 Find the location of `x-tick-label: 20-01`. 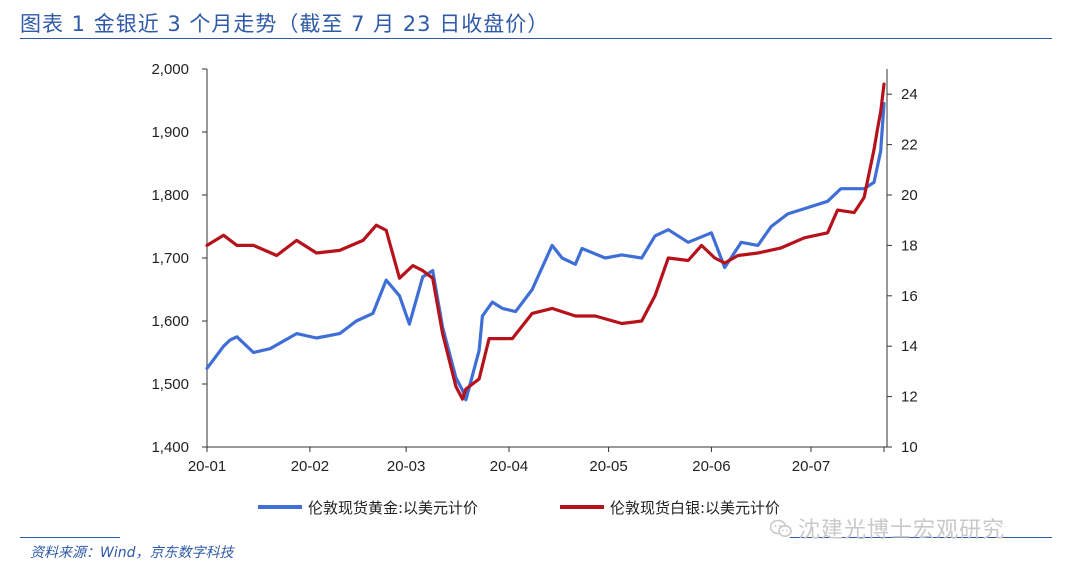

x-tick-label: 20-01 is located at coordinates (207, 466).